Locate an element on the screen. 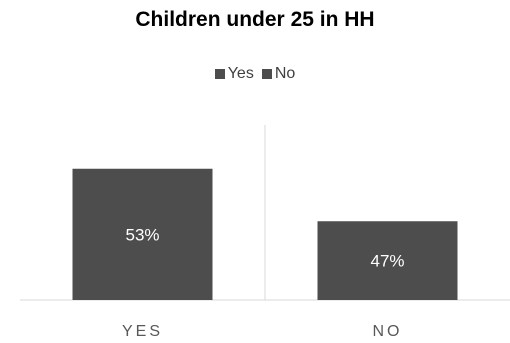  chart-legend: Yes No is located at coordinates (255, 74).